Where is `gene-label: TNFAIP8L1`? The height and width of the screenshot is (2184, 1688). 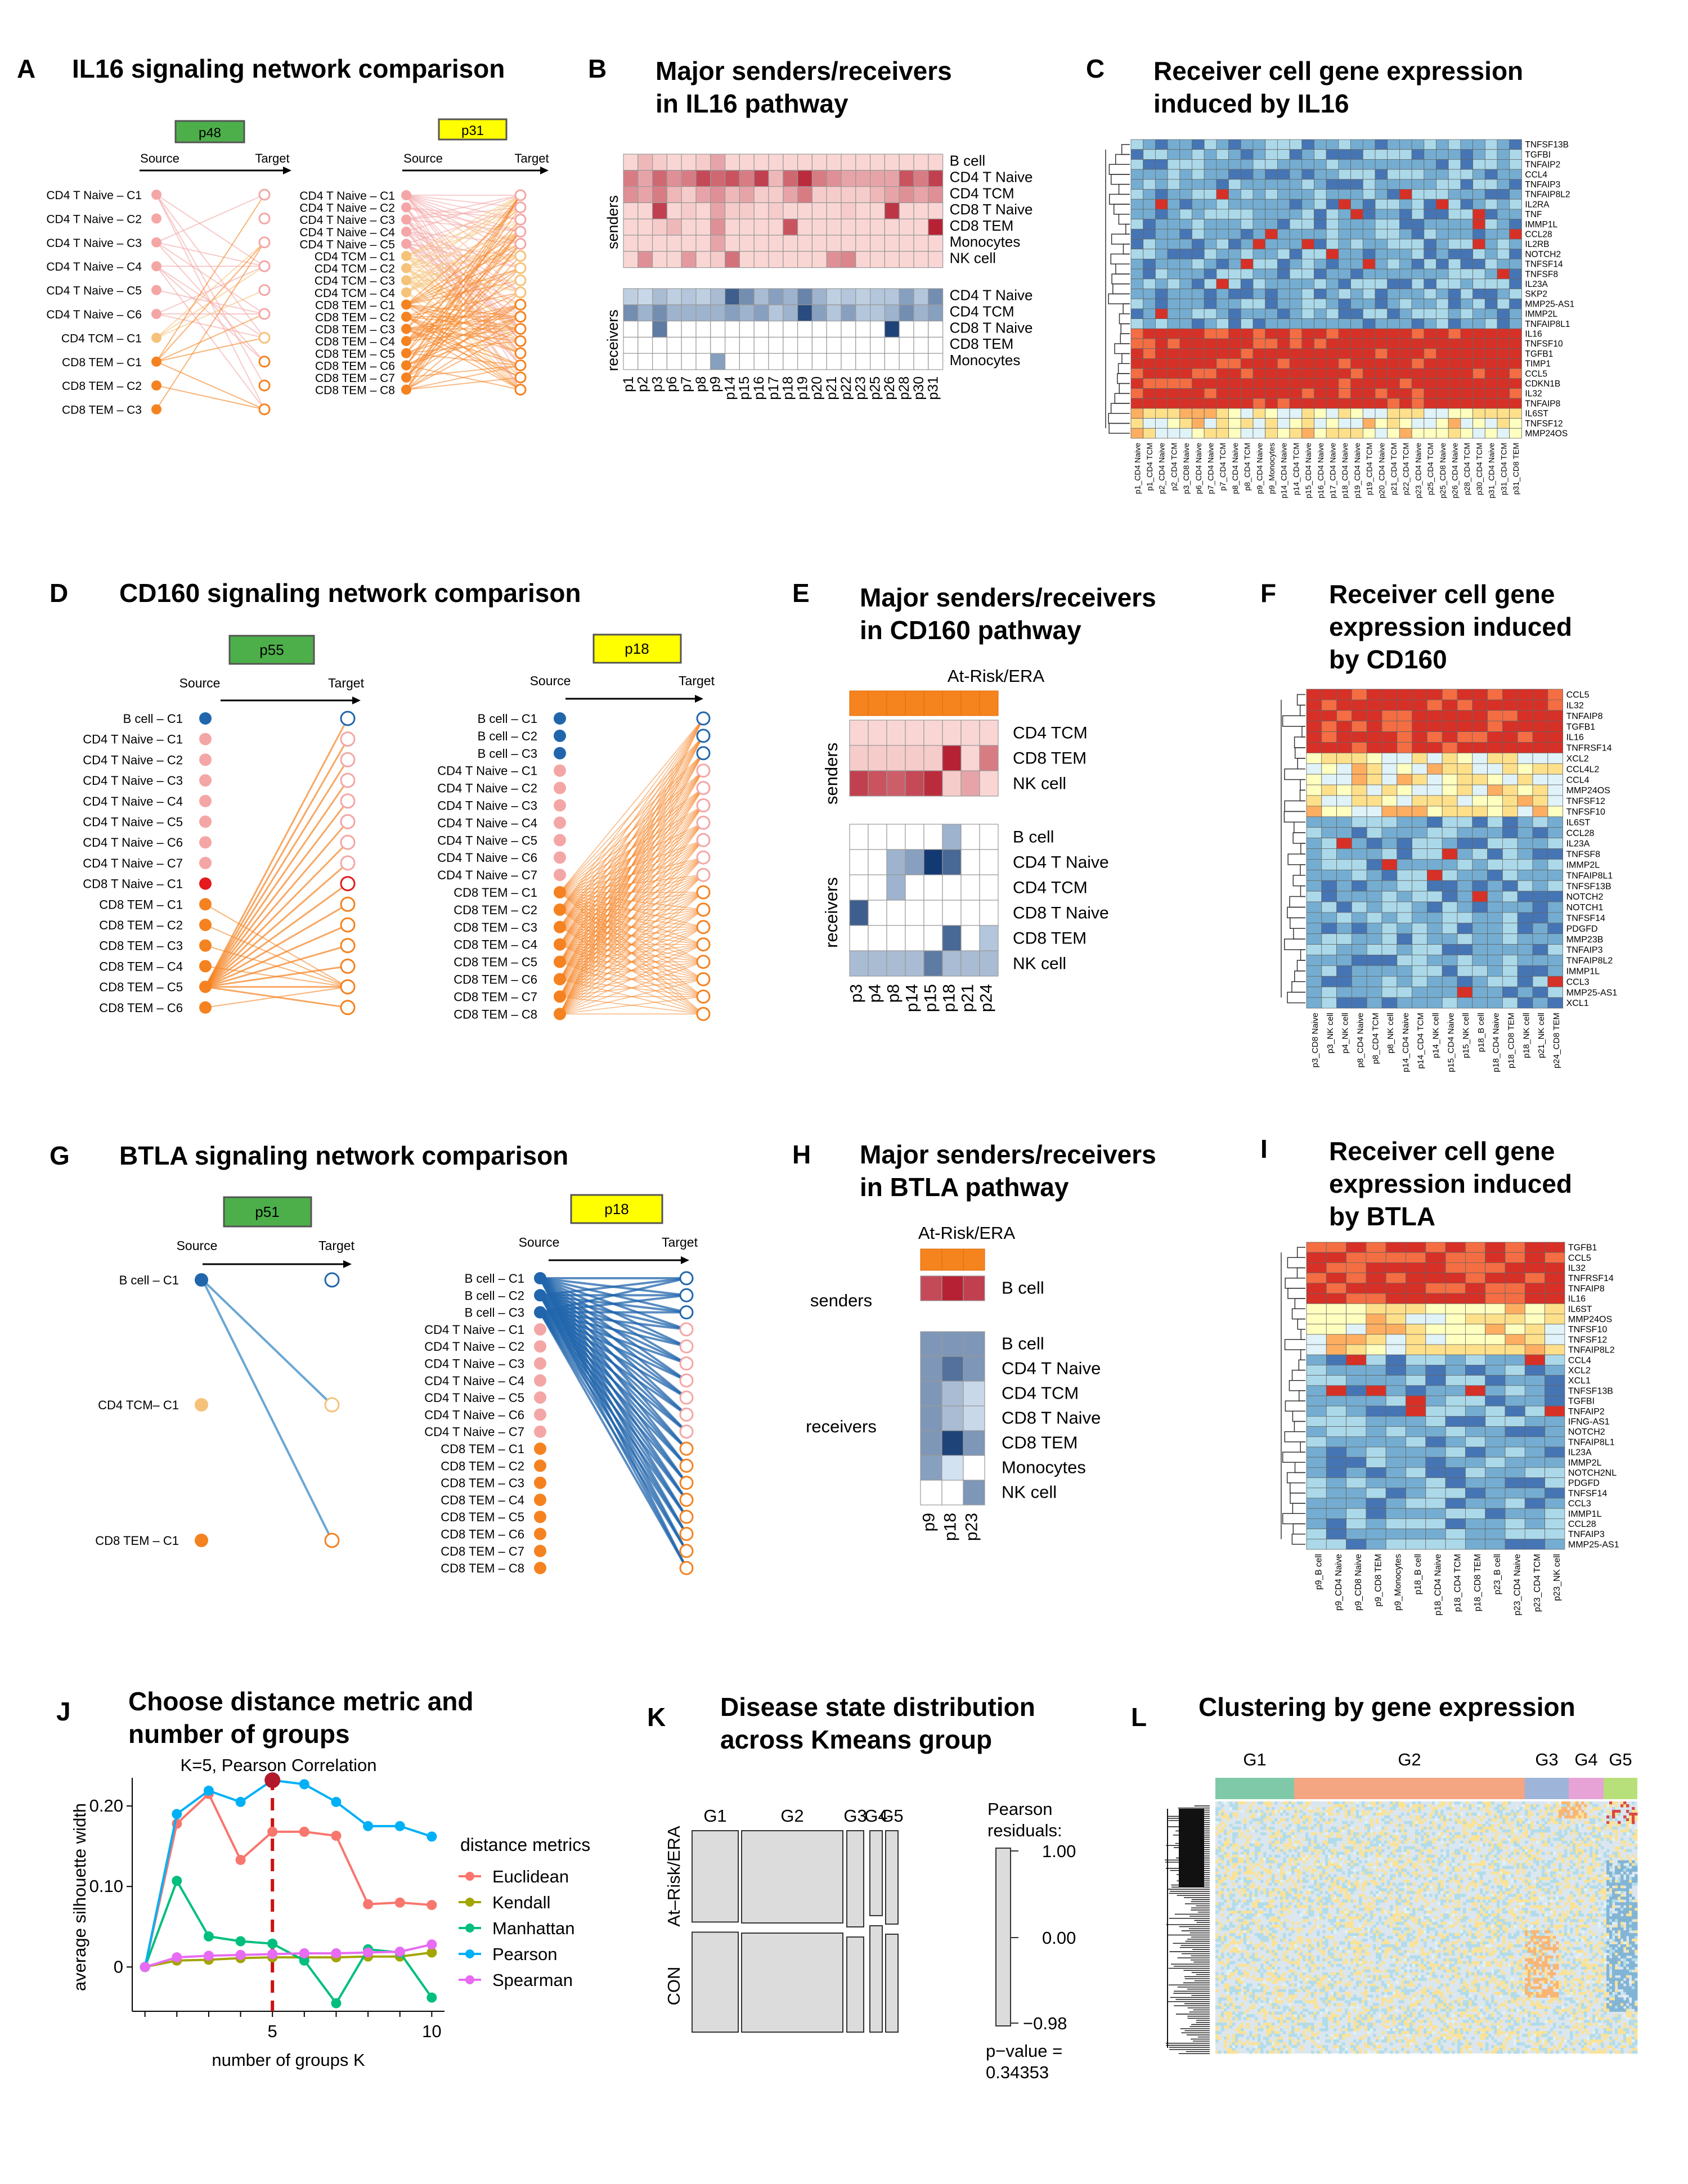
gene-label: TNFAIP8L1 is located at coordinates (1547, 324).